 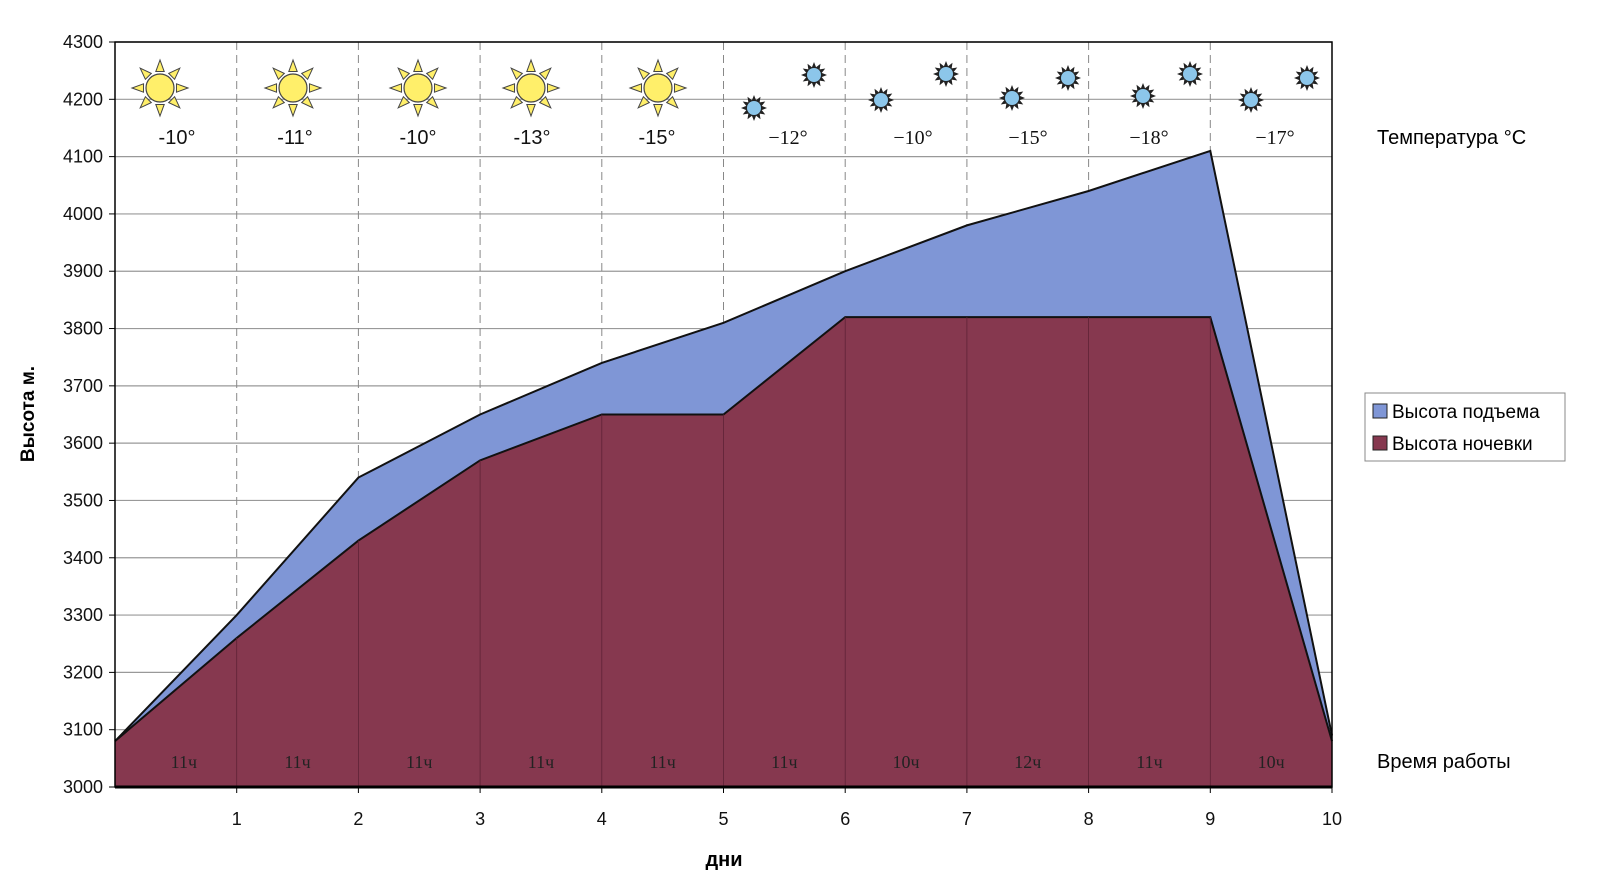 I want to click on y-tick-label: 4100, so click(x=83, y=157).